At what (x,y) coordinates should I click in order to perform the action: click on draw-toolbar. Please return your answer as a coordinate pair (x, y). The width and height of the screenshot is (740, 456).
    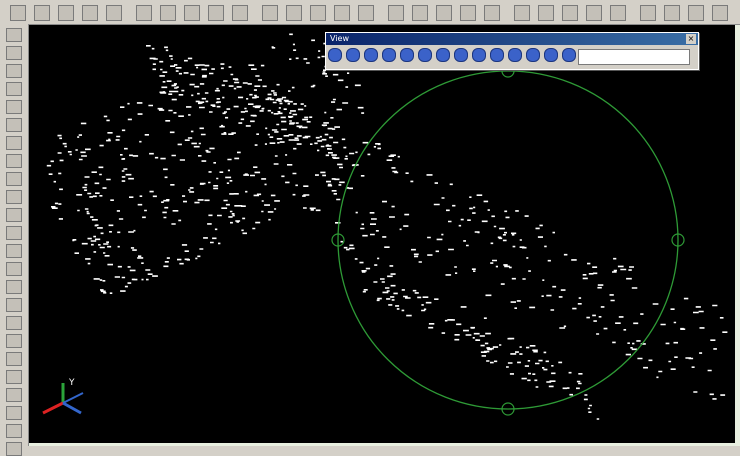
    Looking at the image, I should click on (14, 240).